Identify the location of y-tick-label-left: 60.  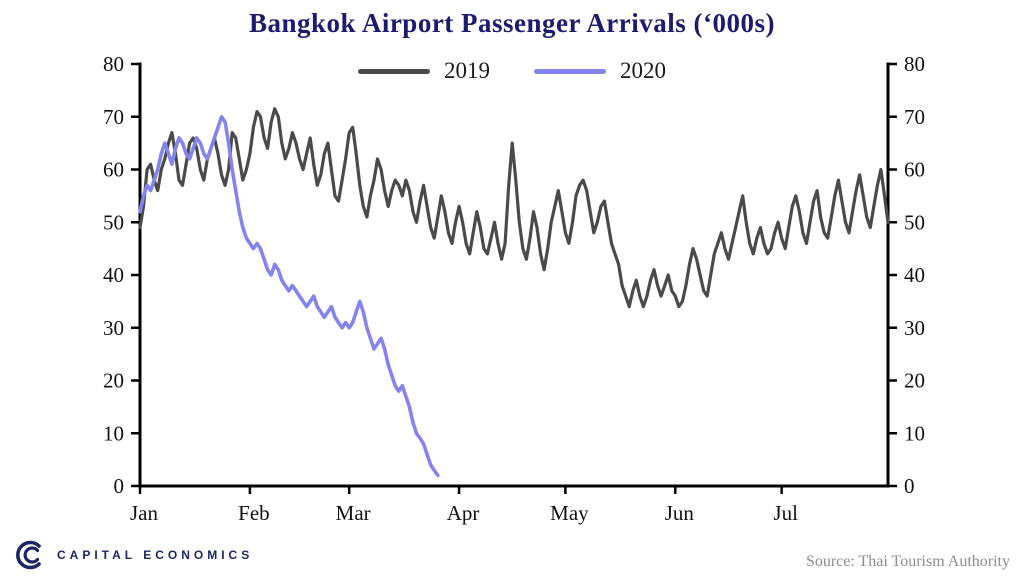
(113, 170).